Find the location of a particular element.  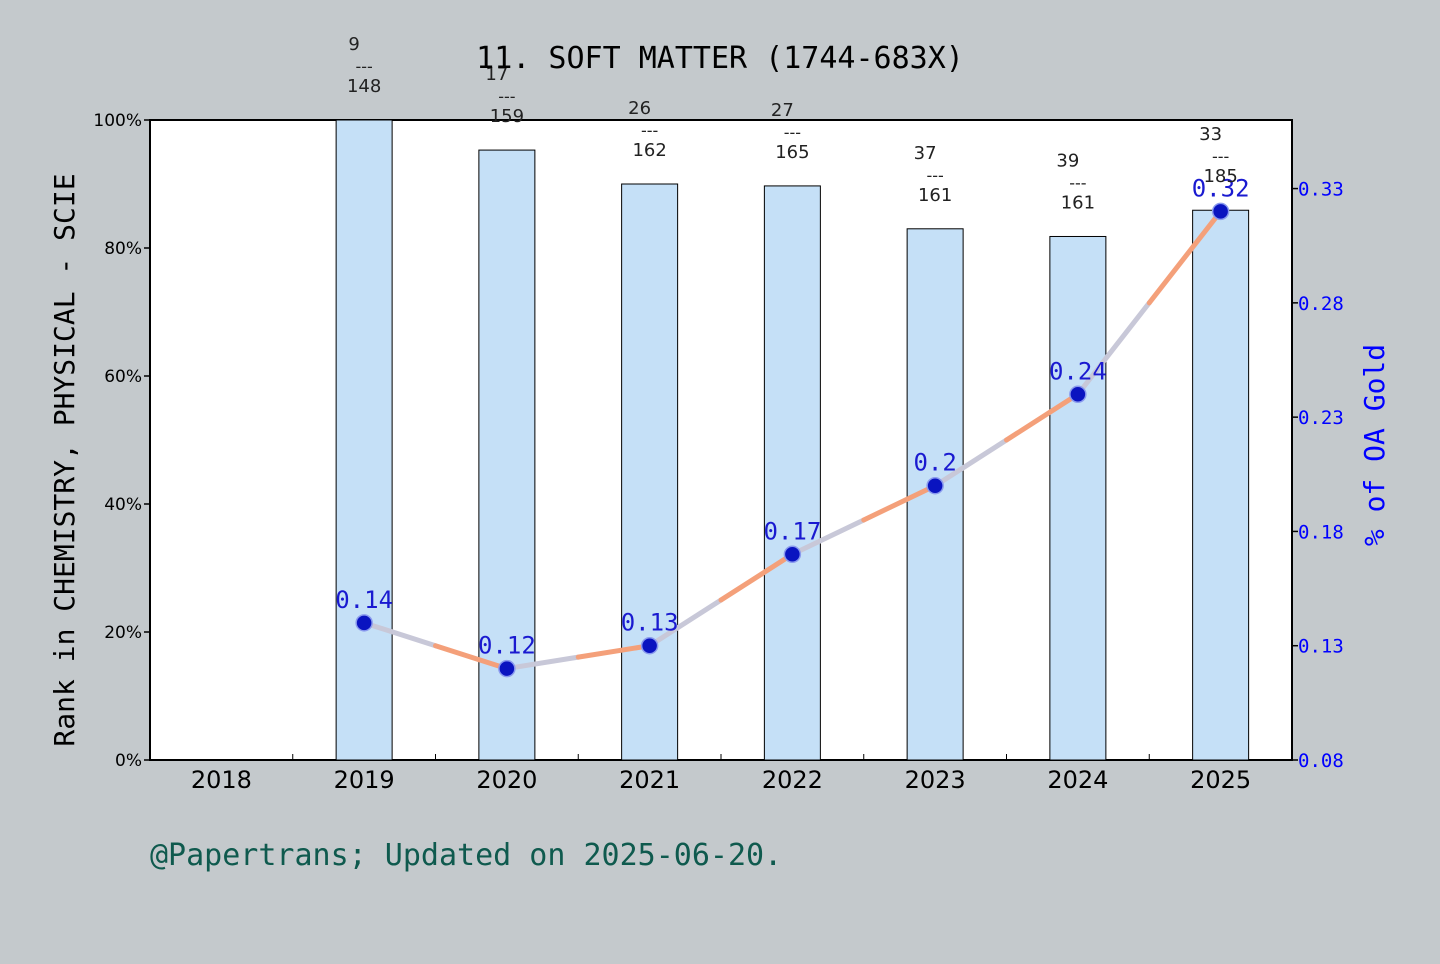

chart-title: 11. SOFT MATTER (1744-683X) is located at coordinates (720, 58).